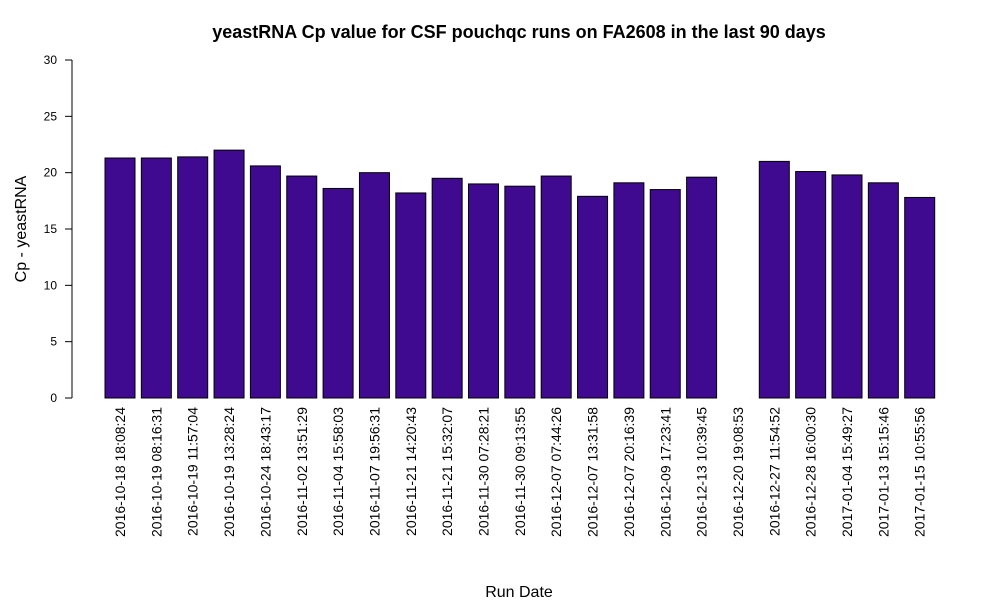  I want to click on x-tick-label: 2016-10-19 08:16:31, so click(156, 472).